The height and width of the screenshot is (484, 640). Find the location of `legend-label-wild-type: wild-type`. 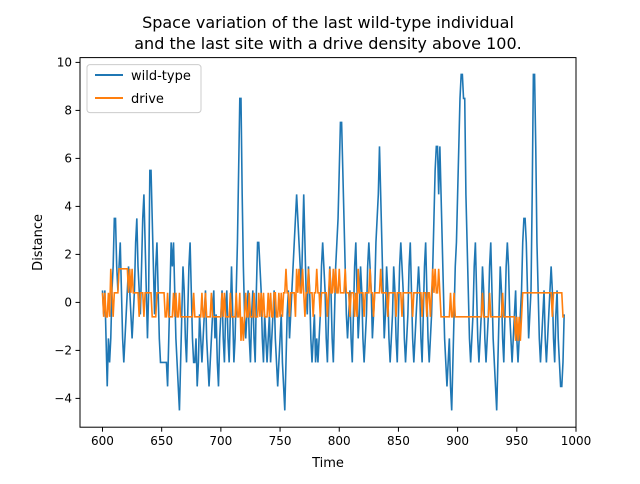

legend-label-wild-type: wild-type is located at coordinates (161, 76).